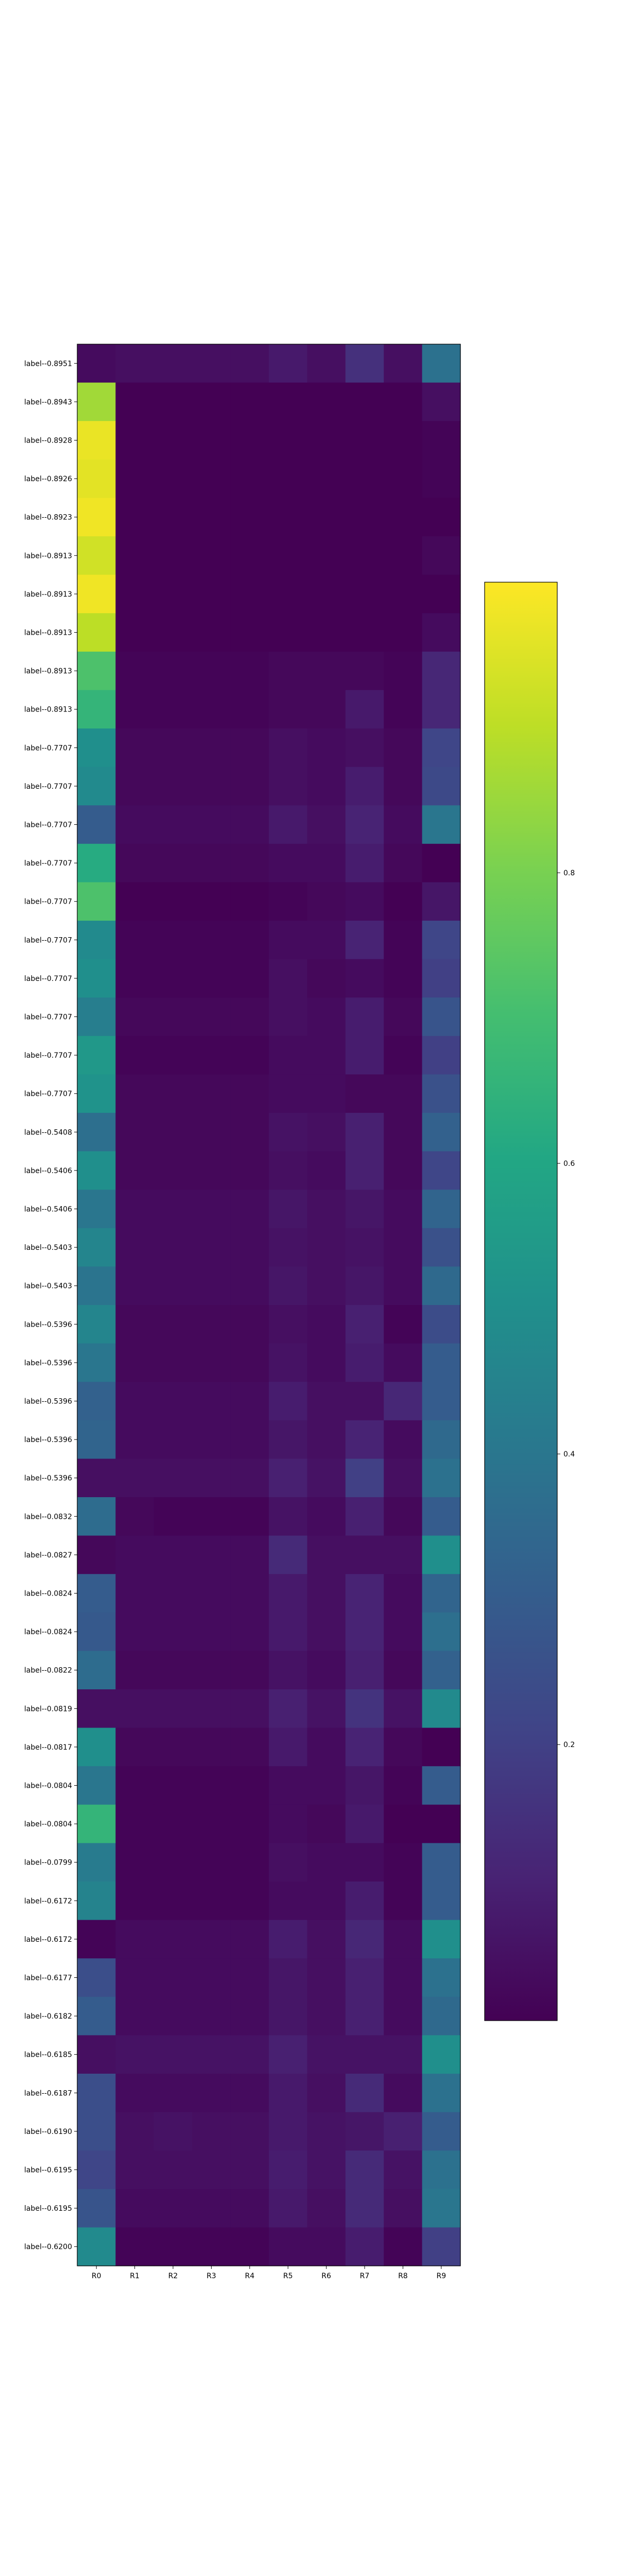  Describe the element at coordinates (48, 1555) in the screenshot. I see `row-tick-label: label--0.0827` at that location.